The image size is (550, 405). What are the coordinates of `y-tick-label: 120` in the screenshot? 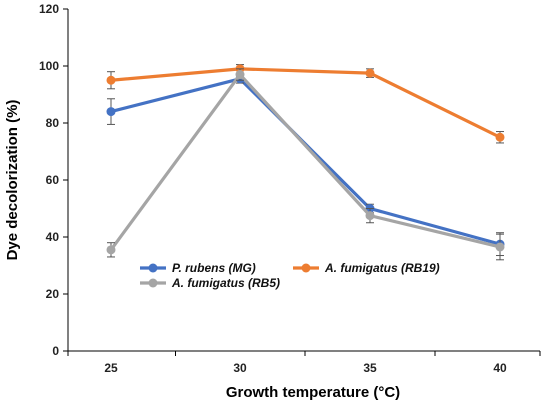 It's located at (49, 9).